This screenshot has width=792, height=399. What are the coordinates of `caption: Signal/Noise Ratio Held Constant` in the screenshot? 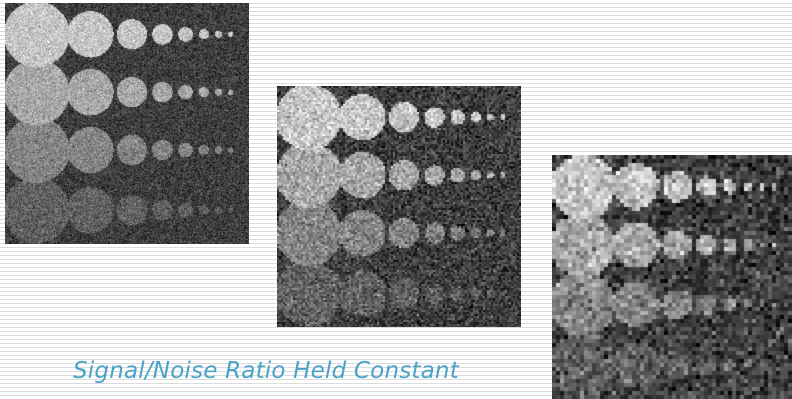 It's located at (266, 371).